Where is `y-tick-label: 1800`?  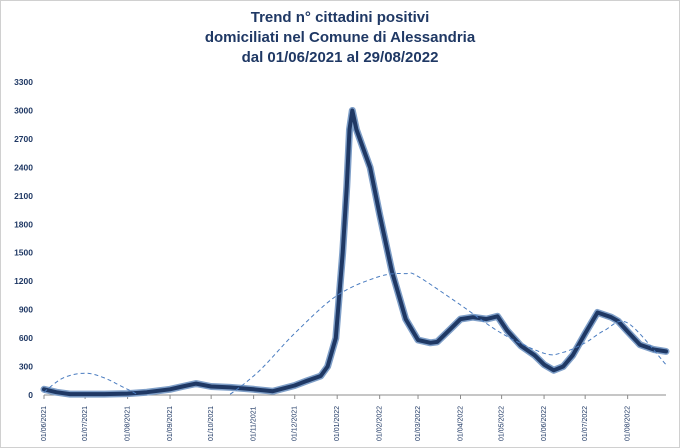 y-tick-label: 1800 is located at coordinates (23, 224).